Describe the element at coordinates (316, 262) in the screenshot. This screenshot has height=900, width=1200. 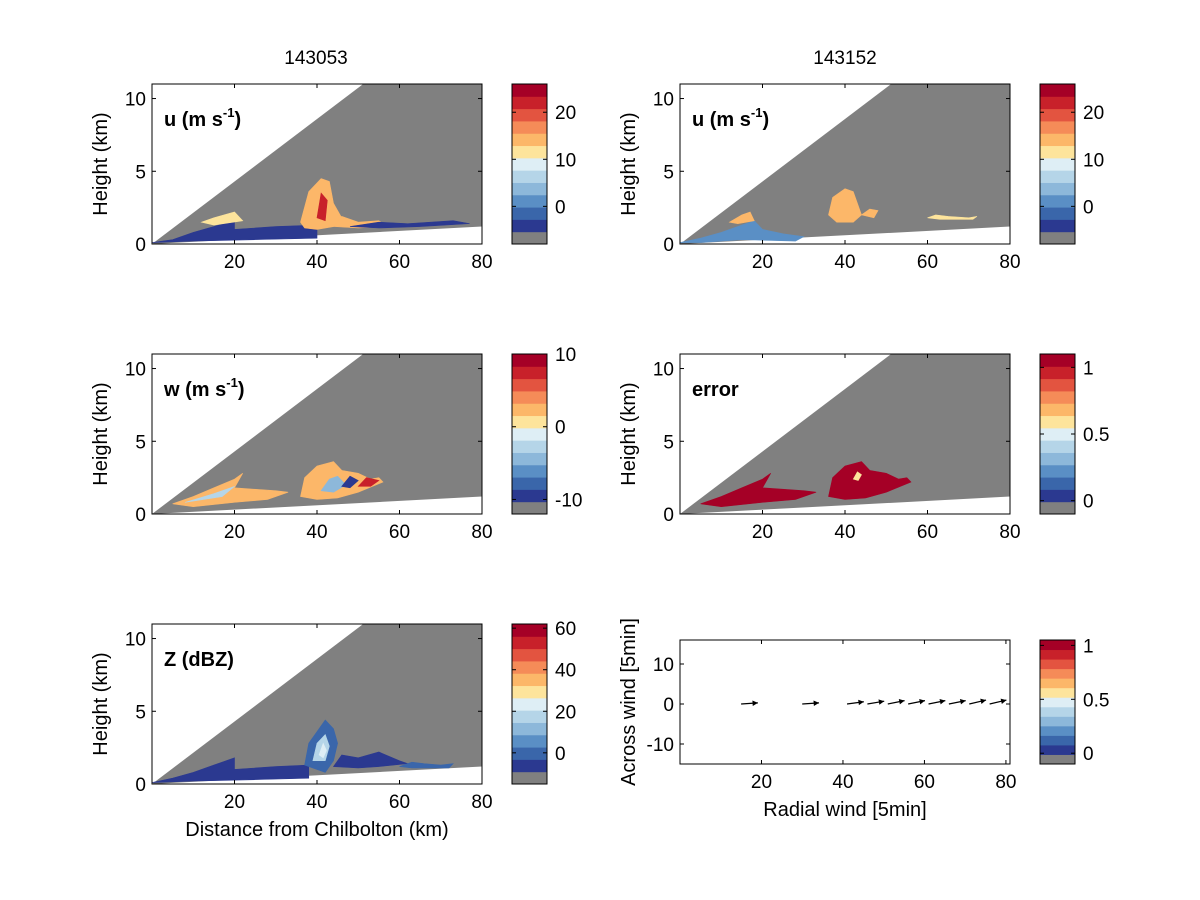
I see `x-tick-label: 40` at that location.